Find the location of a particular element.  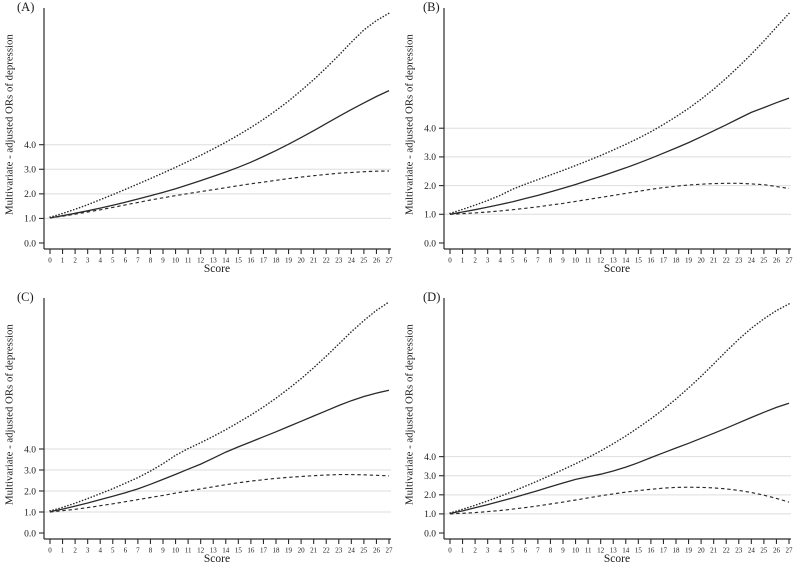

x-tick-label: 12 is located at coordinates (601, 261).